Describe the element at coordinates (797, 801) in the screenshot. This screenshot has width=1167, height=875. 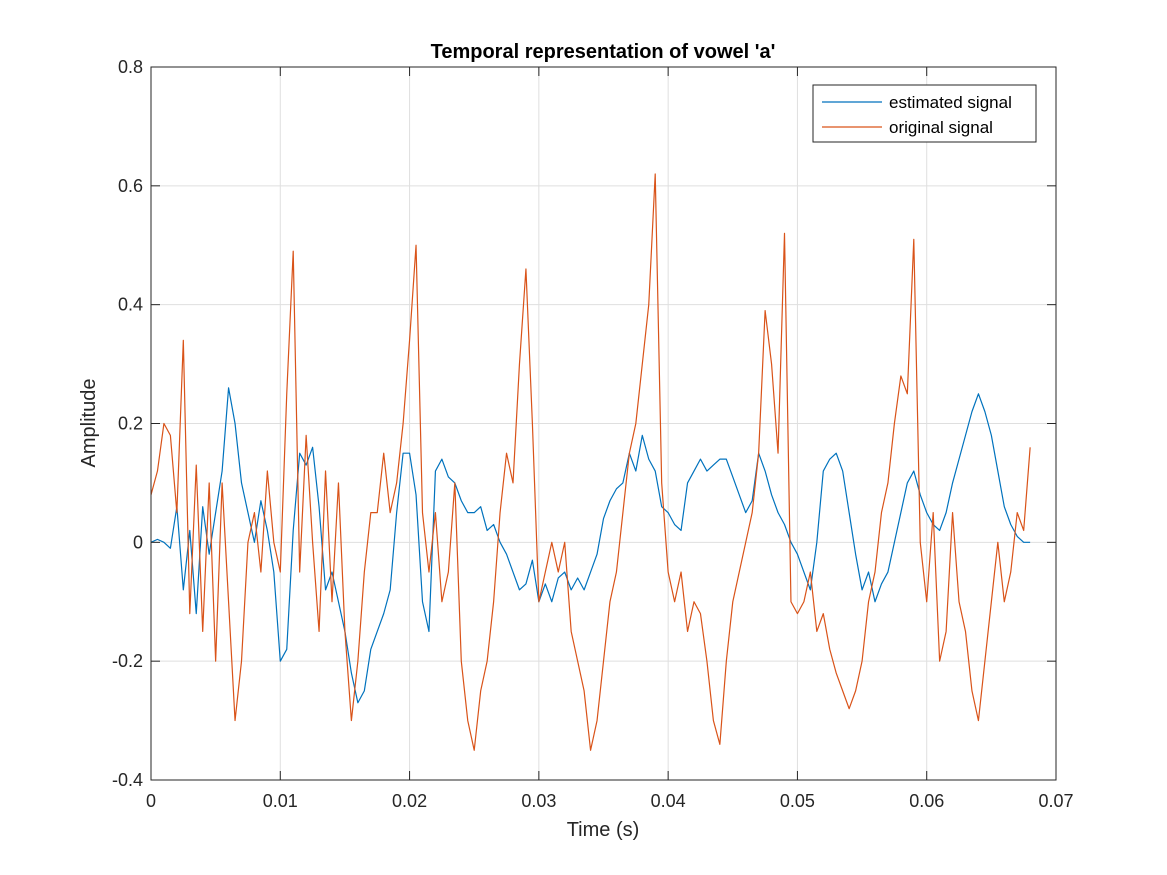
I see `x-tick-label: 0.05` at that location.